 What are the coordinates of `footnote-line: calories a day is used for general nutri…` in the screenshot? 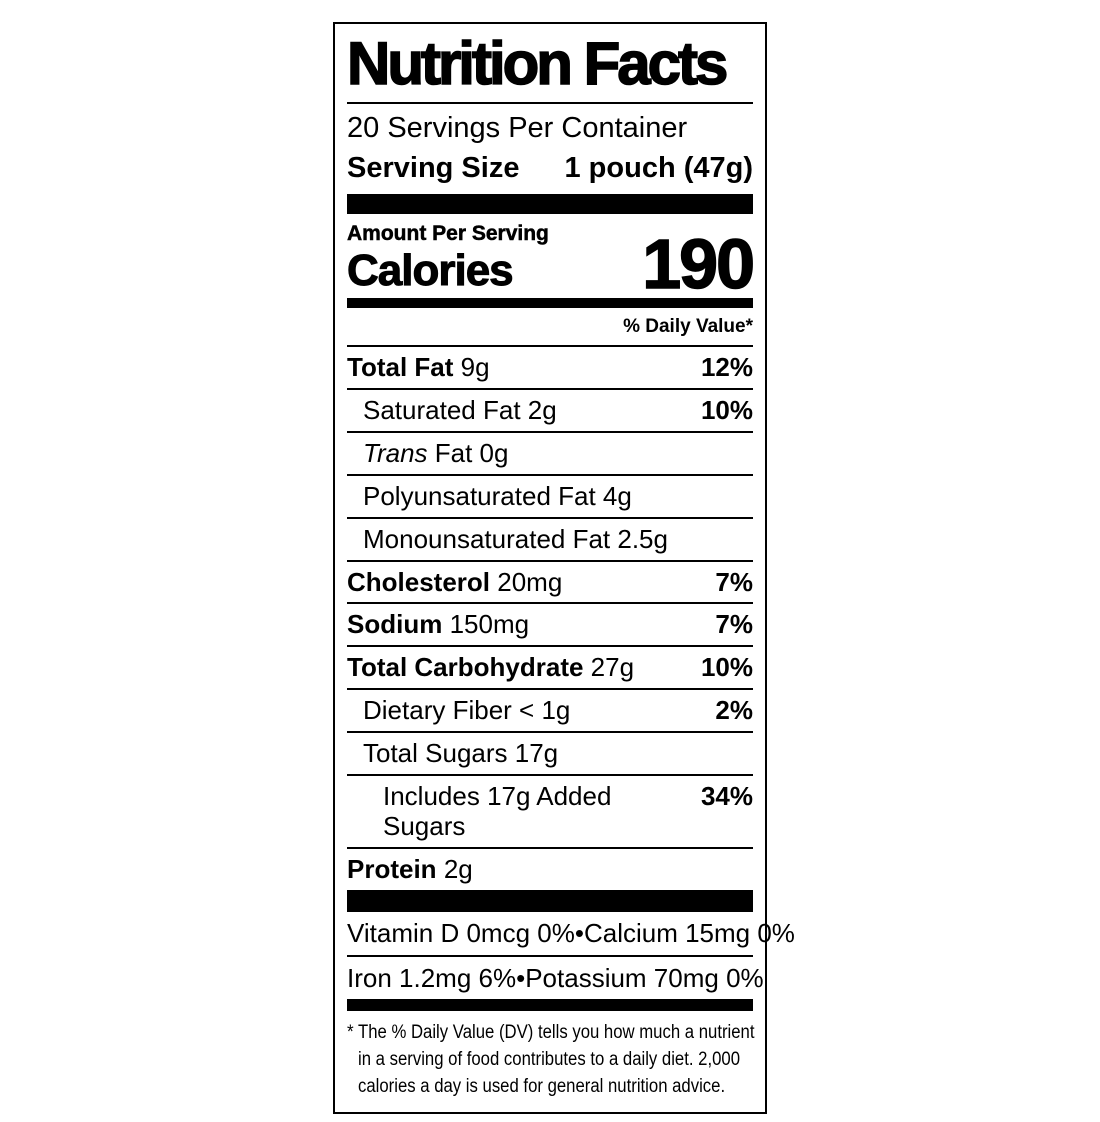 It's located at (542, 1086).